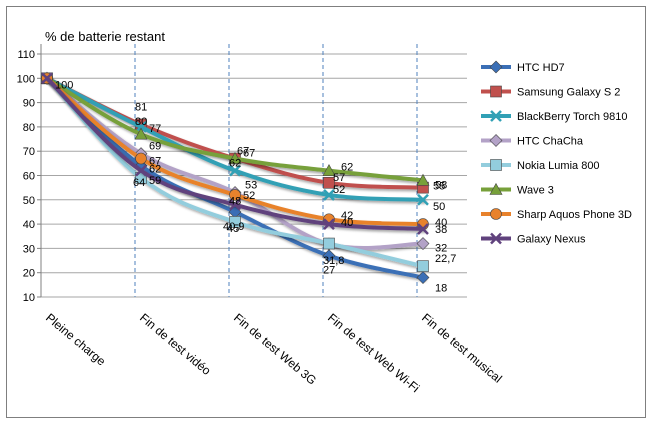 The width and height of the screenshot is (653, 424). I want to click on data-label: 80, so click(141, 122).